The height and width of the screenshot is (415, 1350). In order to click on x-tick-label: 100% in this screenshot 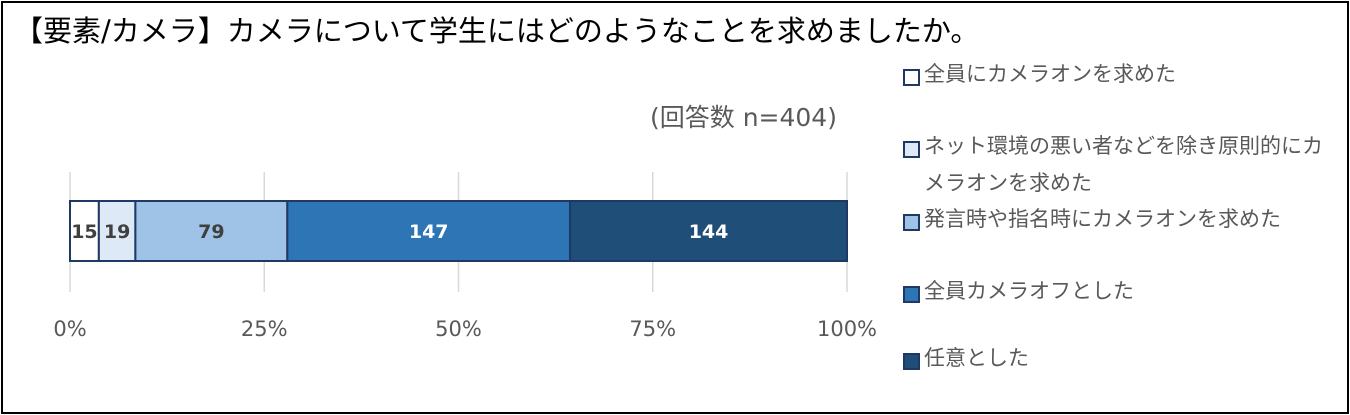, I will do `click(847, 329)`.